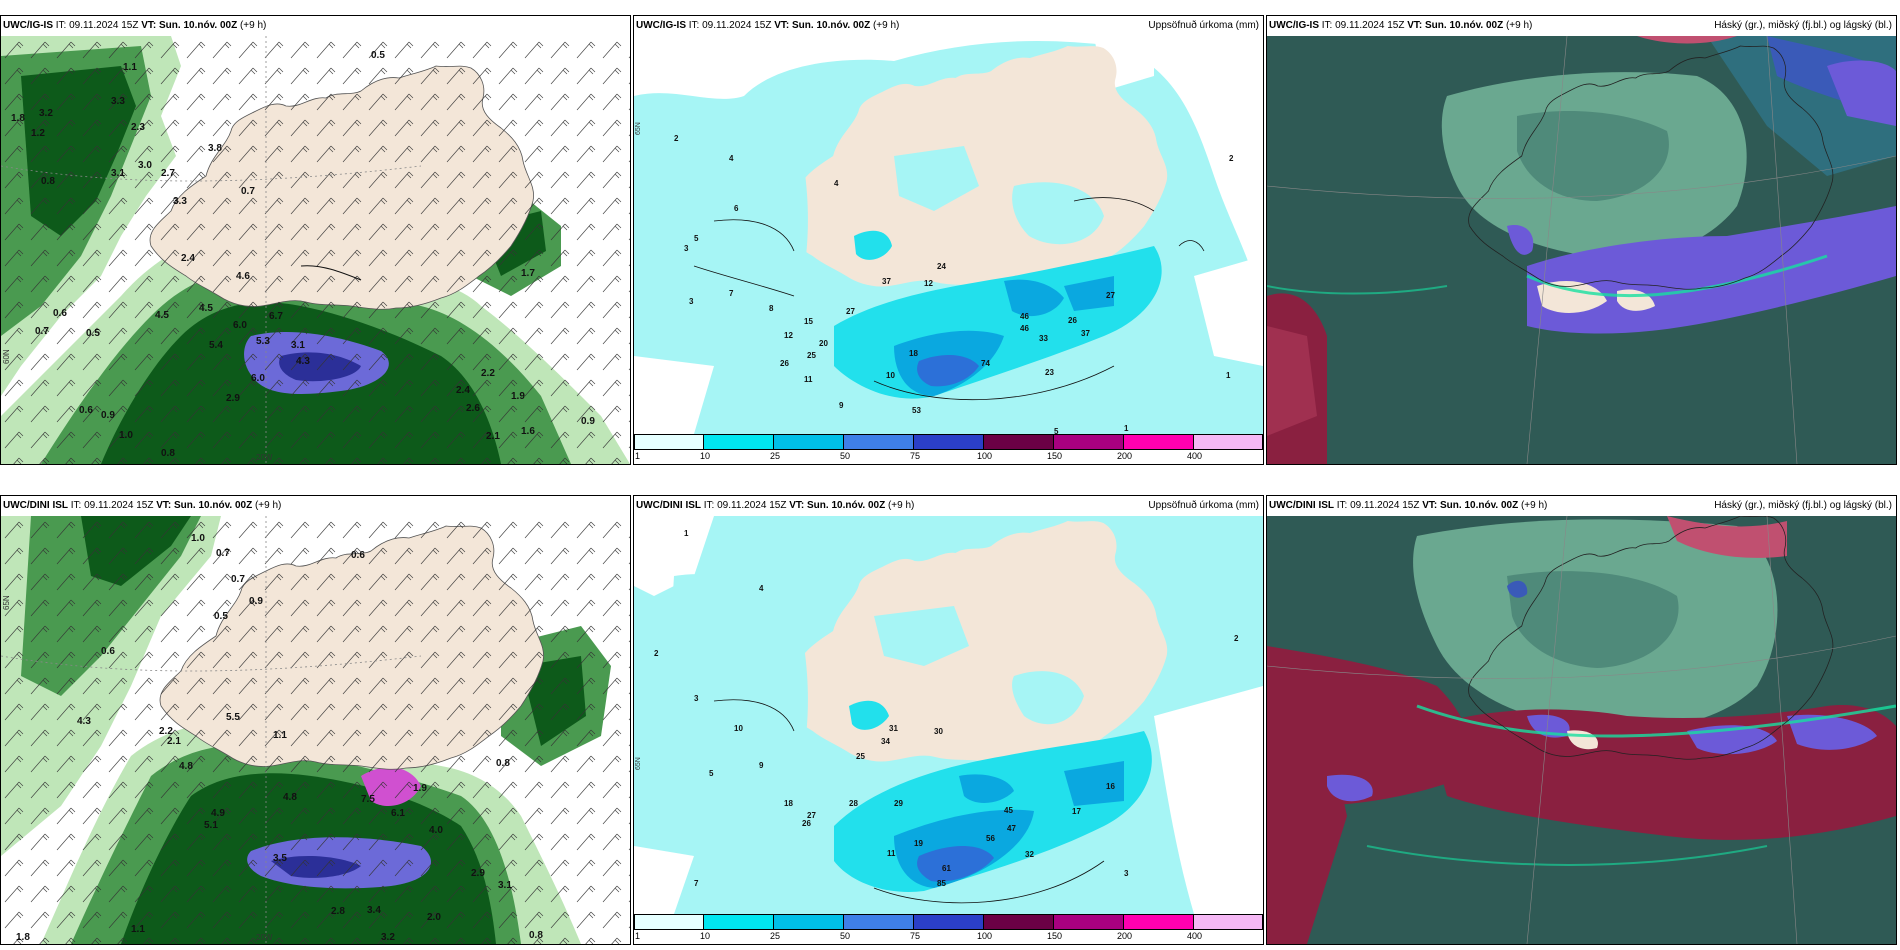 The width and height of the screenshot is (1900, 950). What do you see at coordinates (263, 341) in the screenshot?
I see `map-value-label: 5.3` at bounding box center [263, 341].